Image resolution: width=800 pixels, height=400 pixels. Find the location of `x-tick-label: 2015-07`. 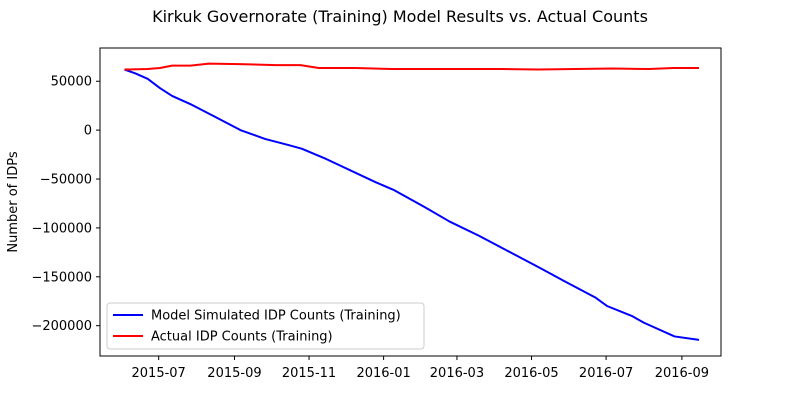

x-tick-label: 2015-07 is located at coordinates (159, 373).